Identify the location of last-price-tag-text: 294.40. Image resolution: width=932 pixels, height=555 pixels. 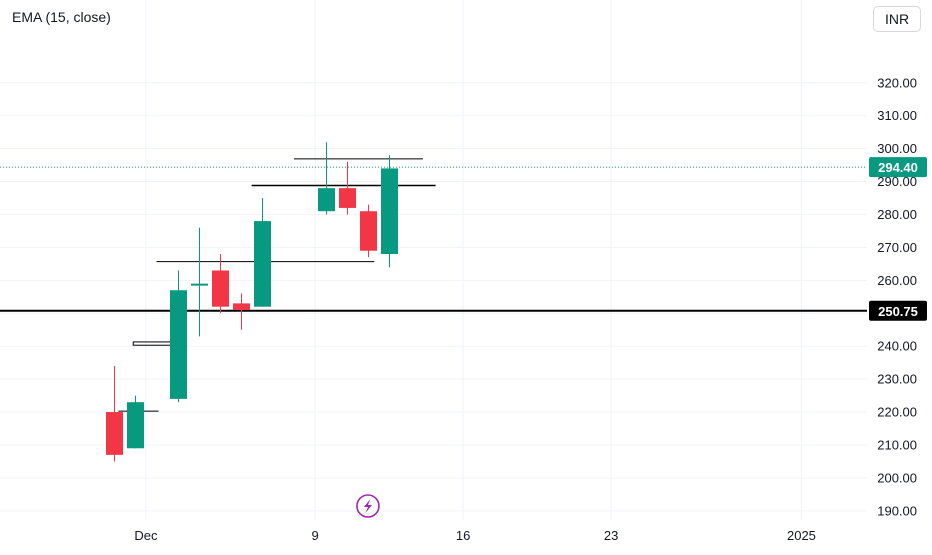
(898, 167).